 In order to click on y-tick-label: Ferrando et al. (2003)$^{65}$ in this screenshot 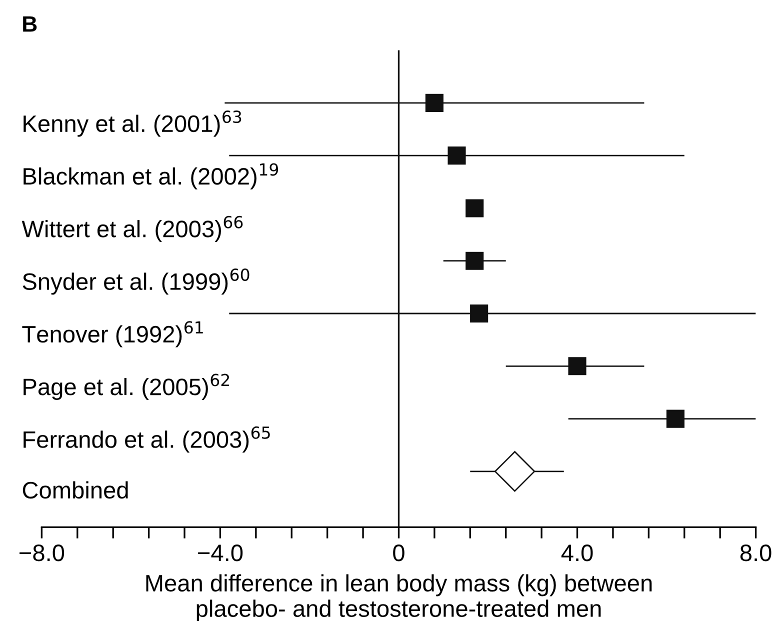, I will do `click(147, 439)`.